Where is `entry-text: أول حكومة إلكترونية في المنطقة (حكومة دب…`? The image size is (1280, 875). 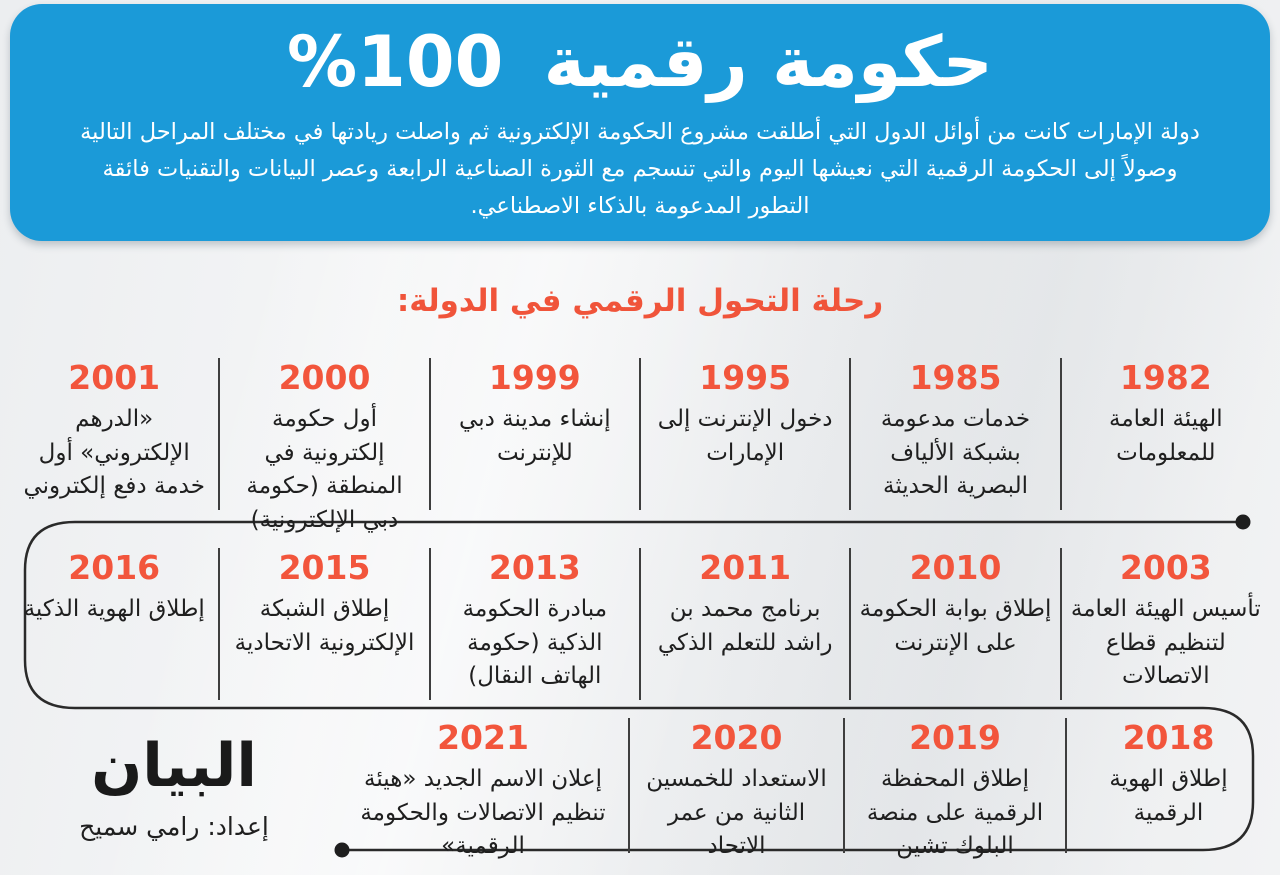 entry-text: أول حكومة إلكترونية في المنطقة (حكومة دب… is located at coordinates (324, 469).